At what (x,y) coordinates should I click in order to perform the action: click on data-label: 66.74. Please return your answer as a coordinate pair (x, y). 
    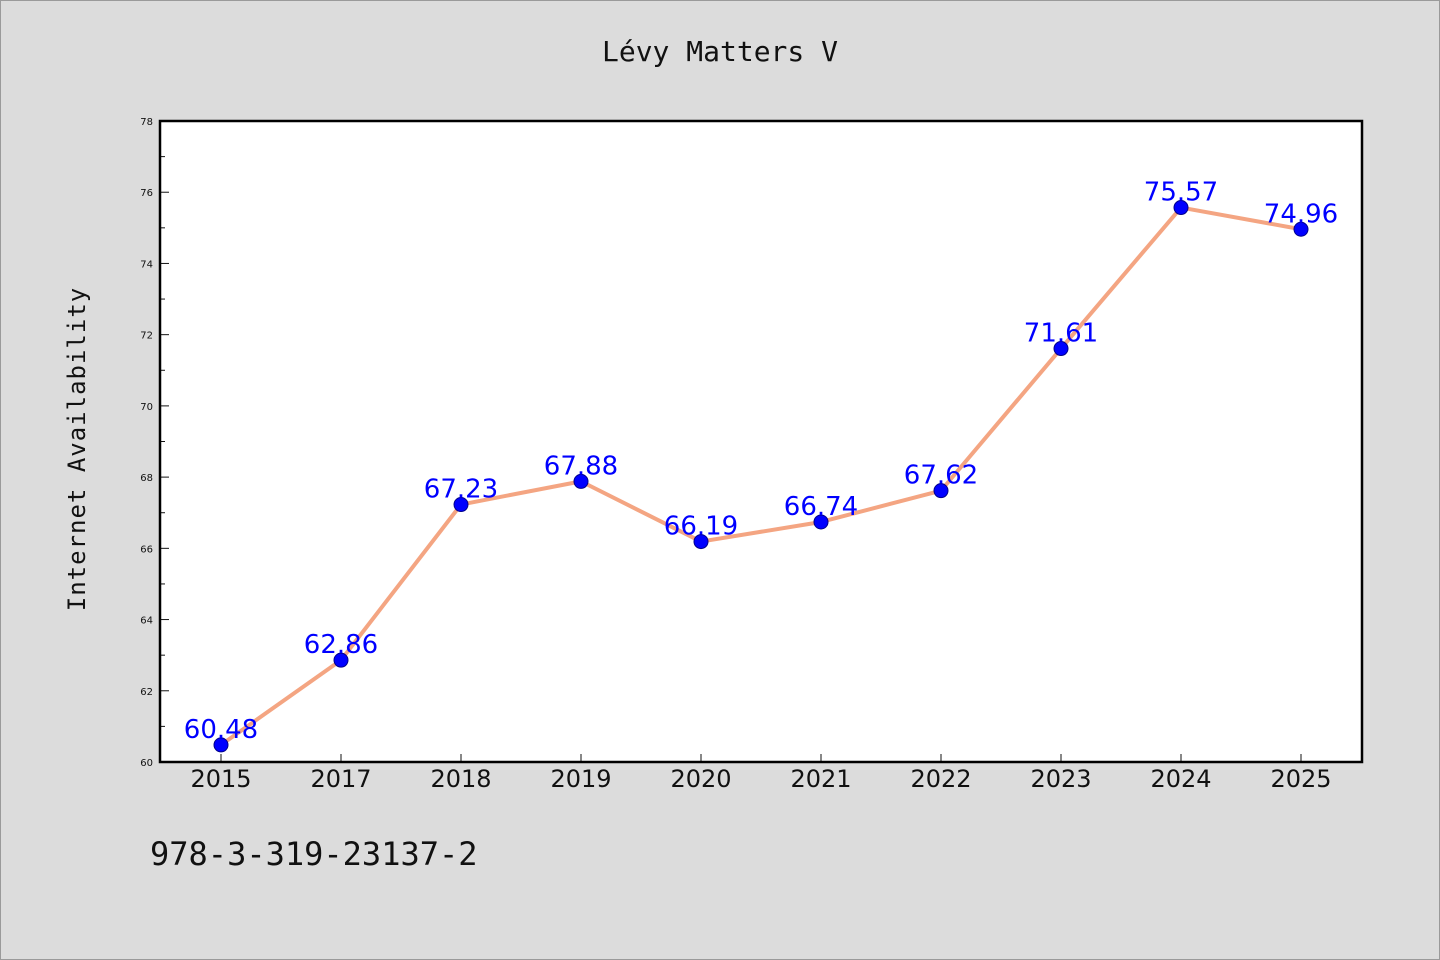
    Looking at the image, I should click on (821, 507).